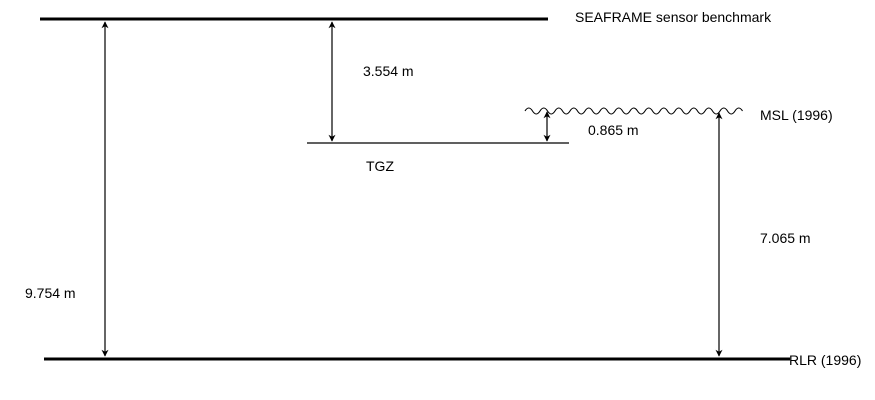 The width and height of the screenshot is (875, 400). I want to click on tgz-to-msl-distance: 0.865 m, so click(613, 130).